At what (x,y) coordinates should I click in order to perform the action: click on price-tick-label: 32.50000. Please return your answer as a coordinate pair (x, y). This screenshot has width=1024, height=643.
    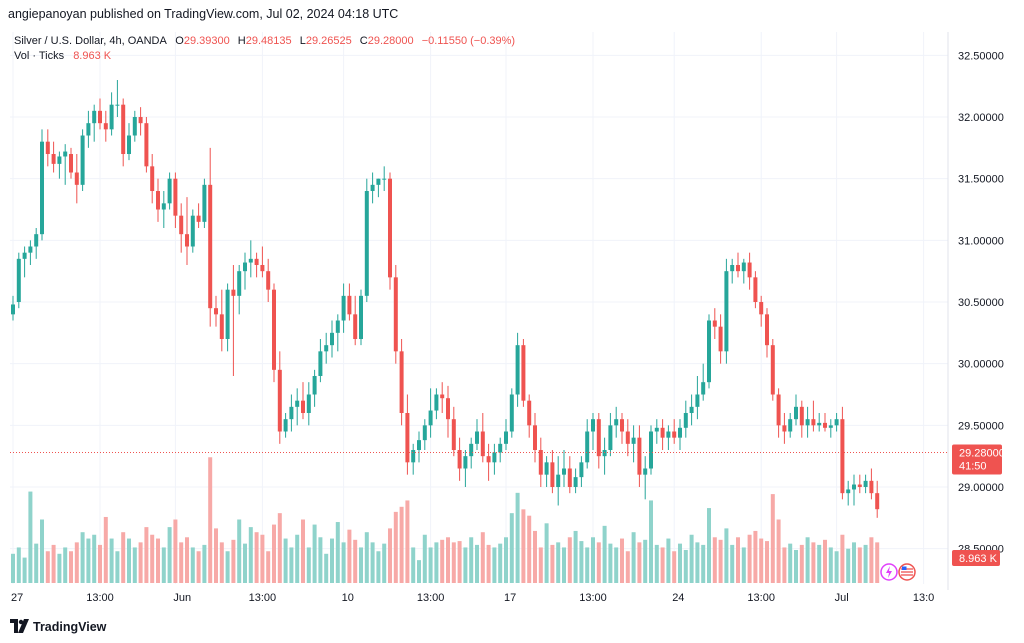
    Looking at the image, I should click on (981, 56).